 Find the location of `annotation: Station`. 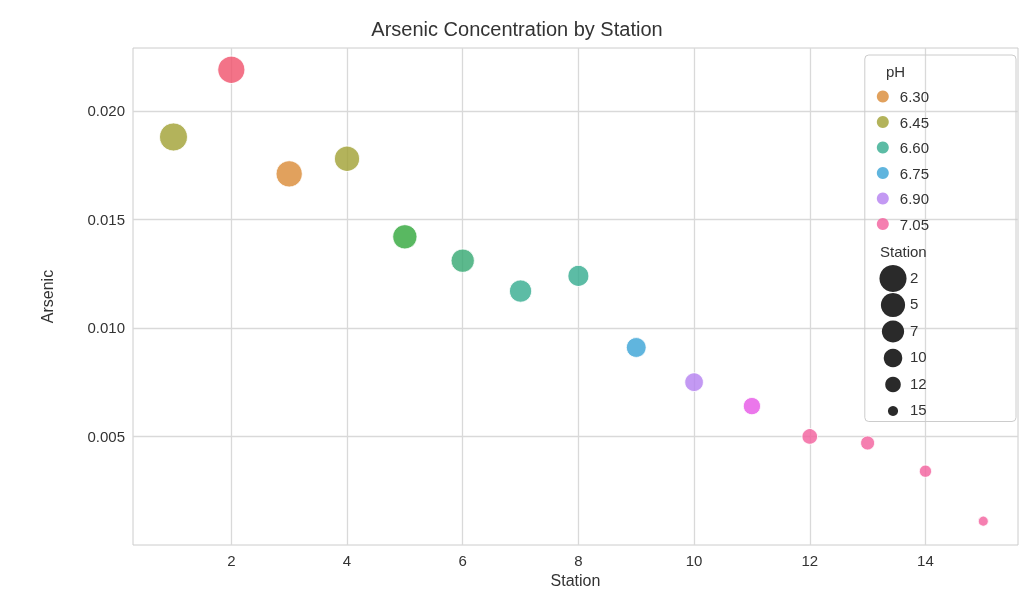

annotation: Station is located at coordinates (903, 251).